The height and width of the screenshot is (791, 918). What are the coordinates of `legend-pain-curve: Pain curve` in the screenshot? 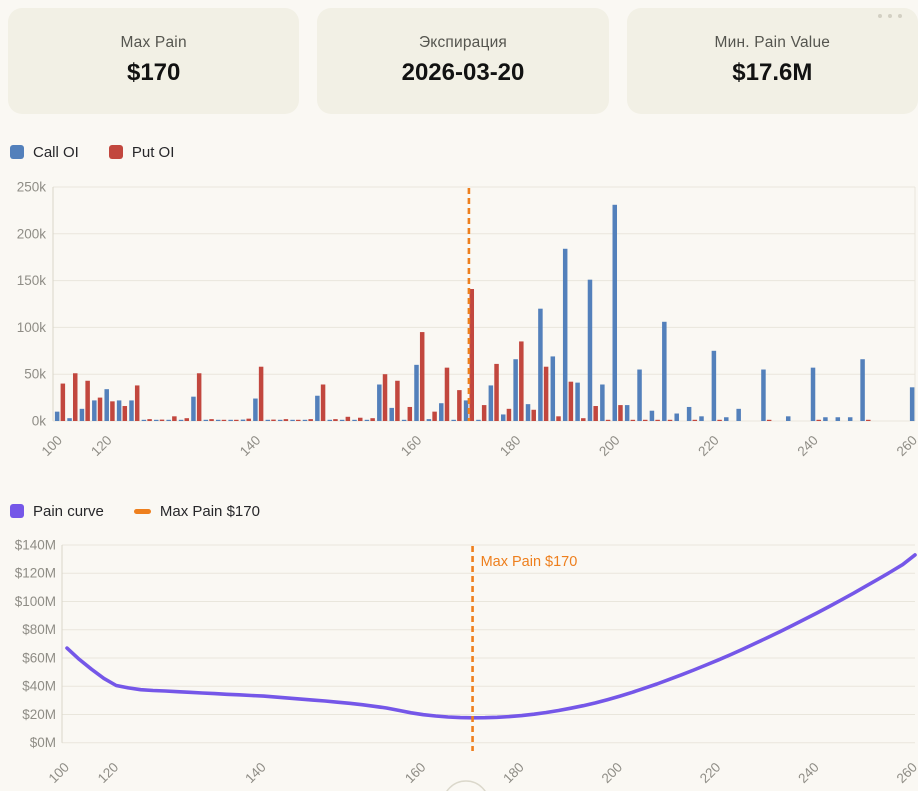 It's located at (57, 511).